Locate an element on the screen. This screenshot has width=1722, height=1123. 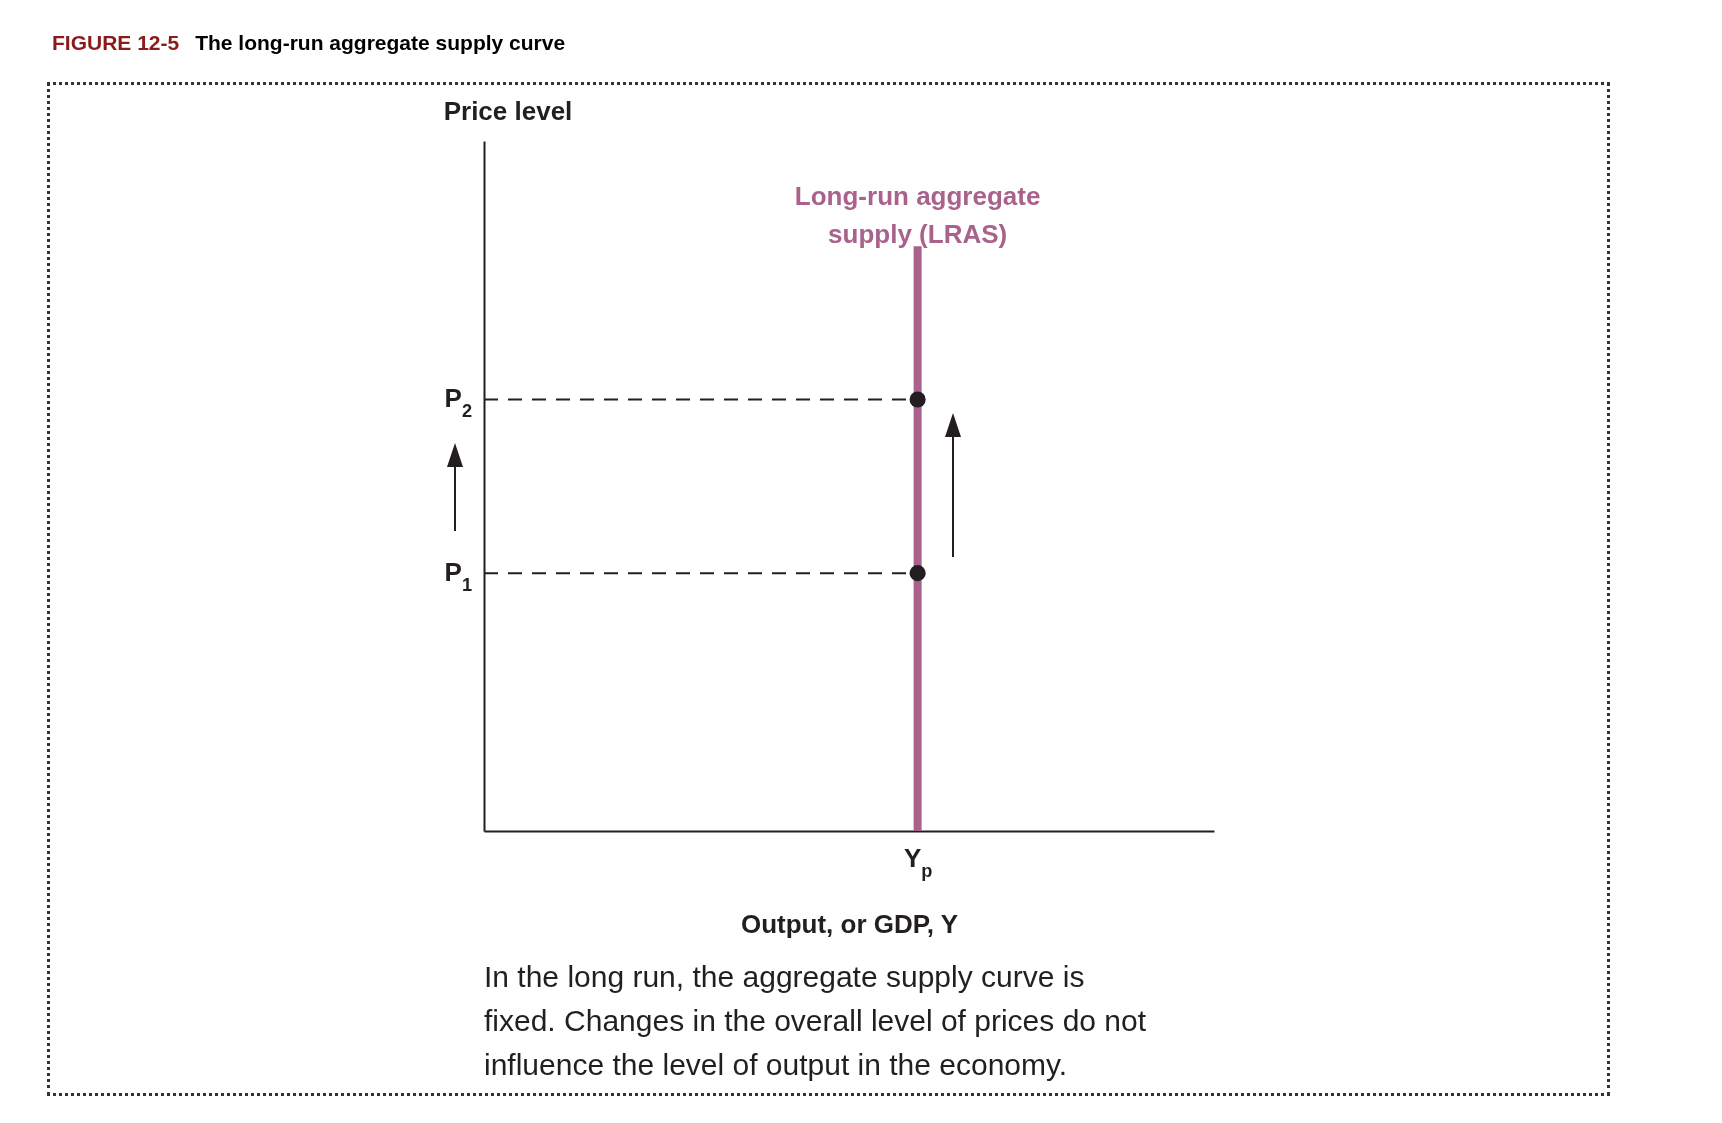
x-axis-title: Output, or GDP, Y is located at coordinates (849, 923).